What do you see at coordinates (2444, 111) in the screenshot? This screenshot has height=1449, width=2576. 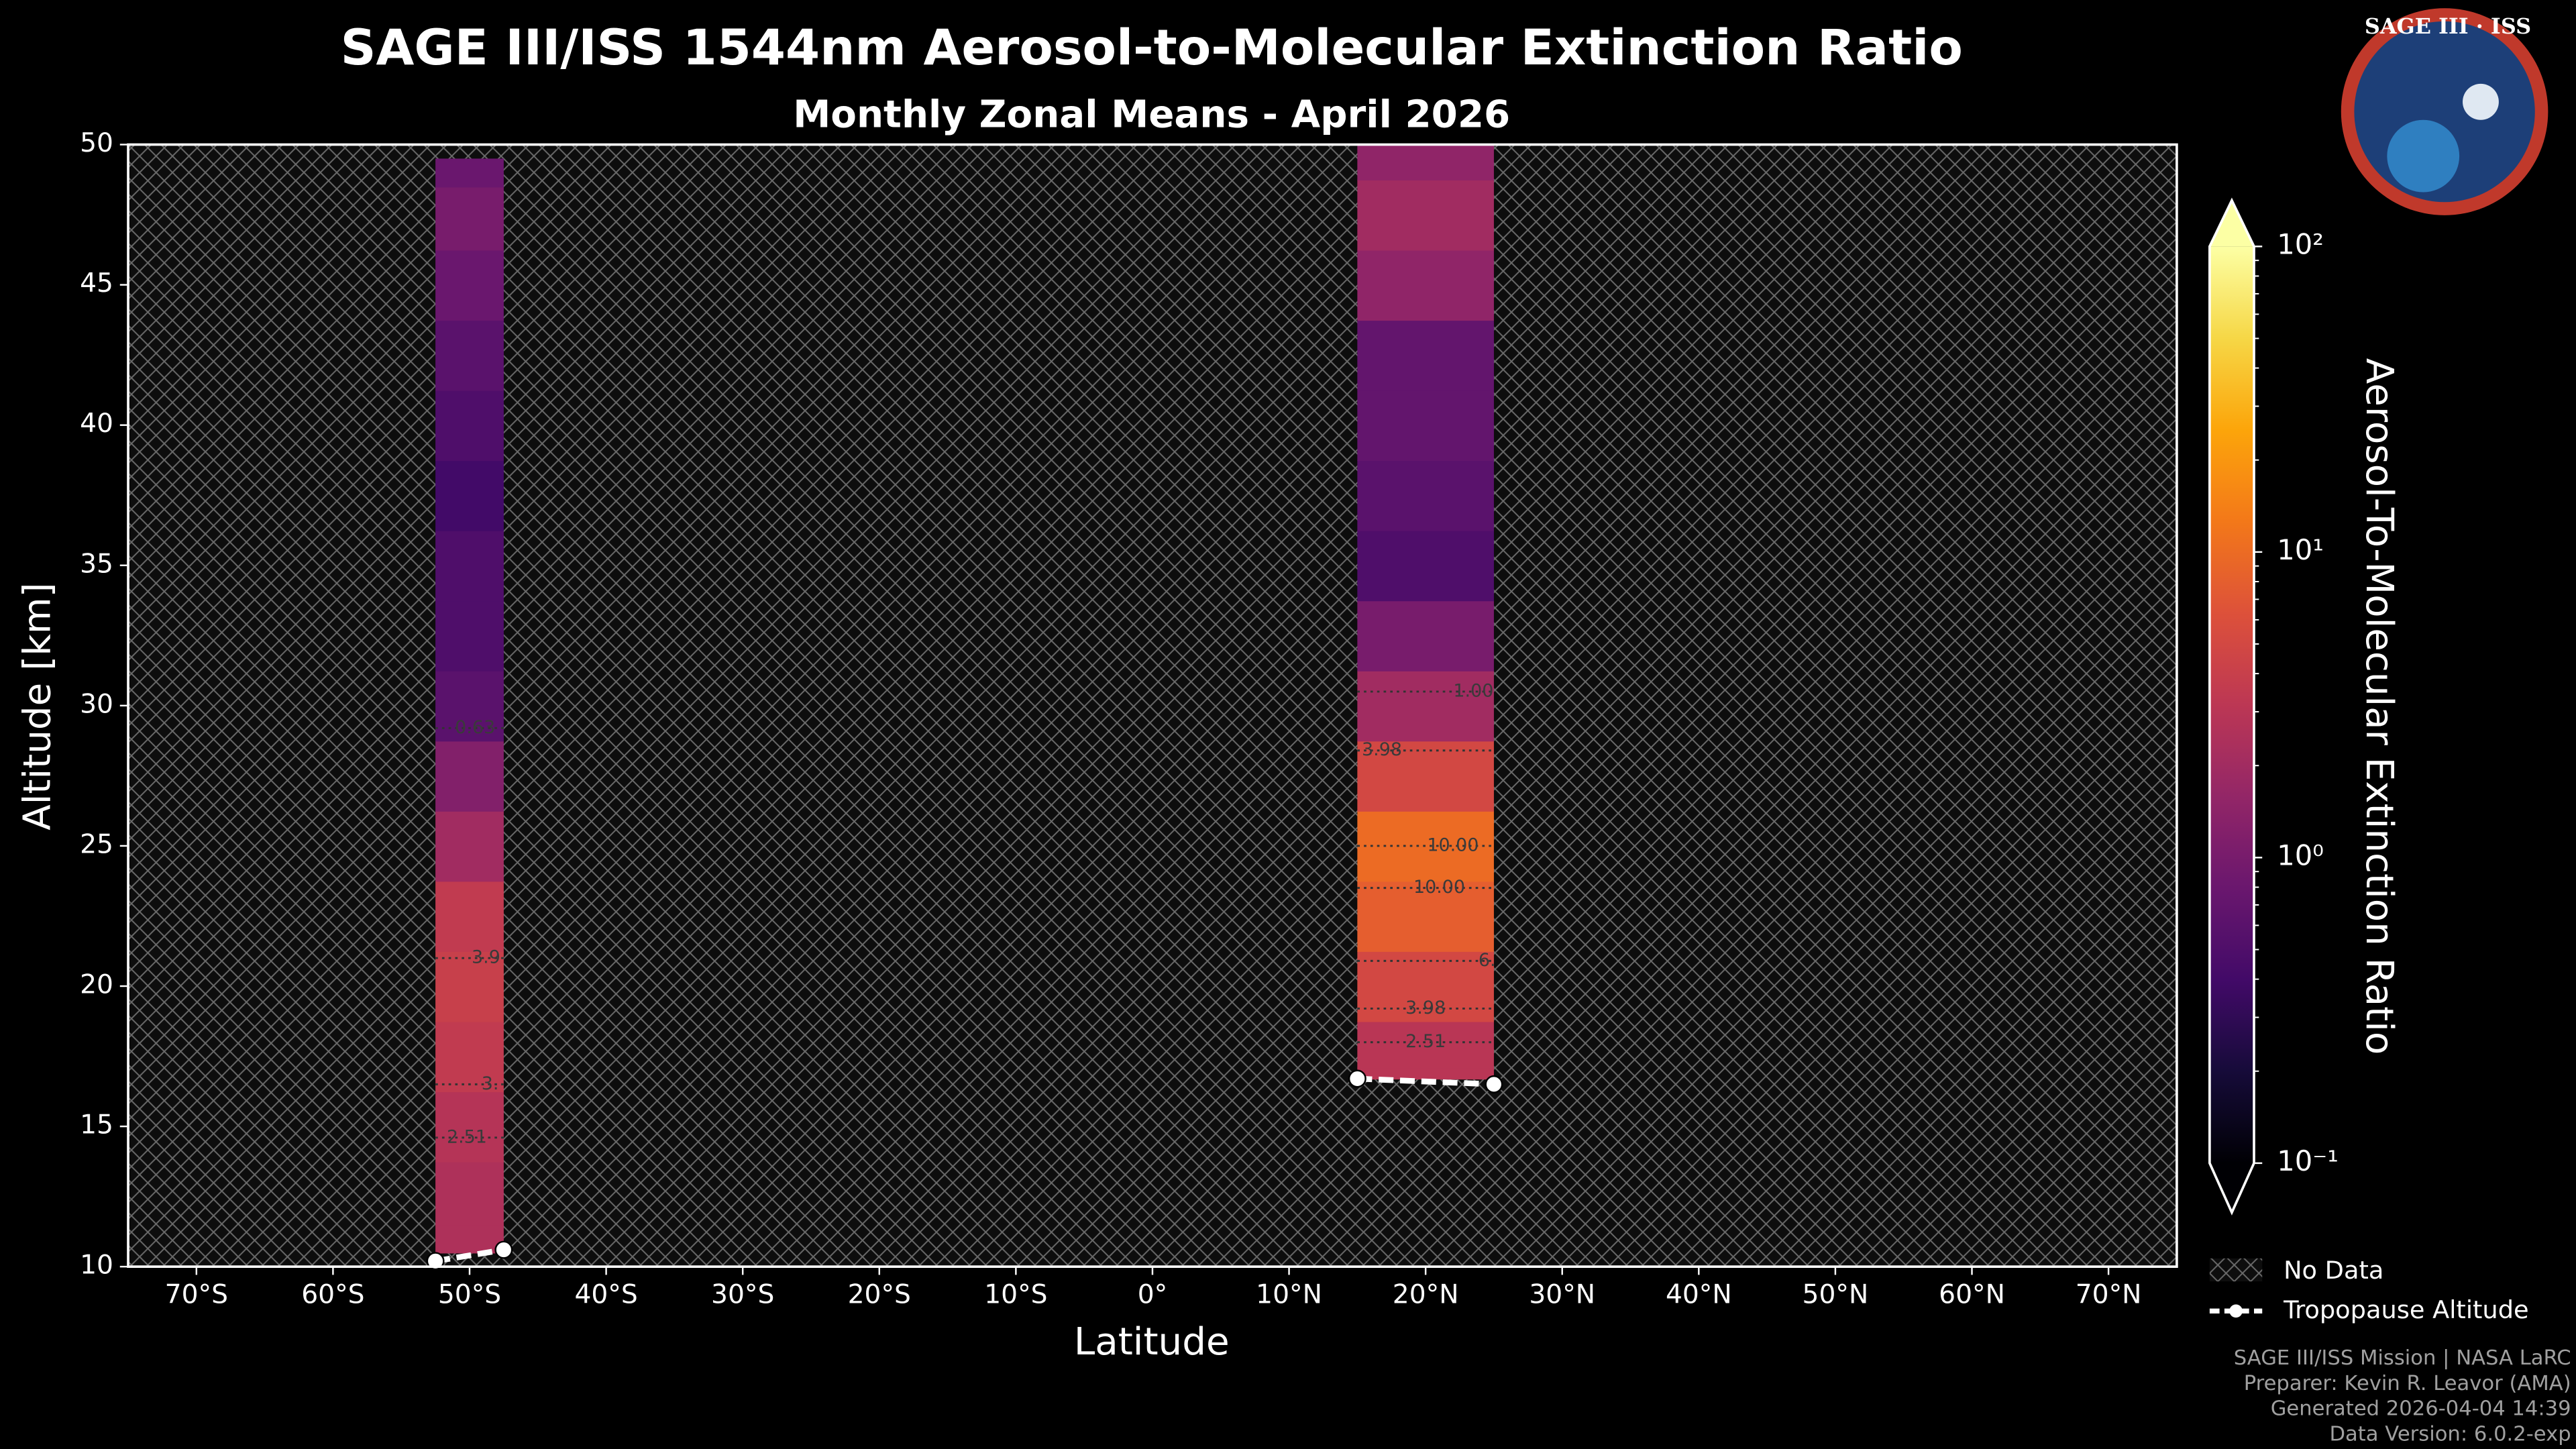 I see `logo: SAGE III · ISS` at bounding box center [2444, 111].